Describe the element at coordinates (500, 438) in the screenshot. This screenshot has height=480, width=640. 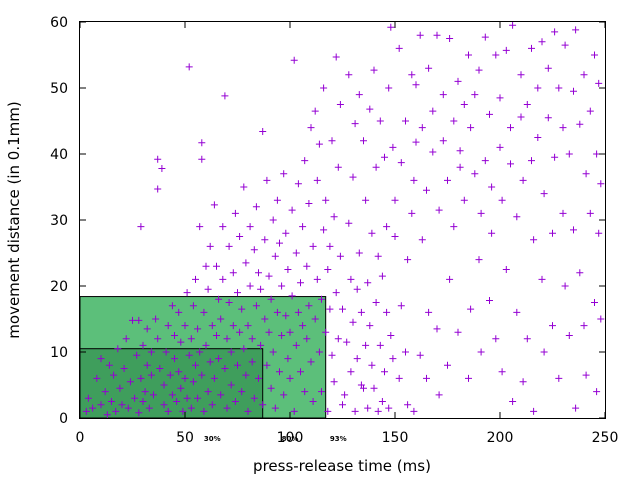
I see `x-tick-label: 200` at that location.